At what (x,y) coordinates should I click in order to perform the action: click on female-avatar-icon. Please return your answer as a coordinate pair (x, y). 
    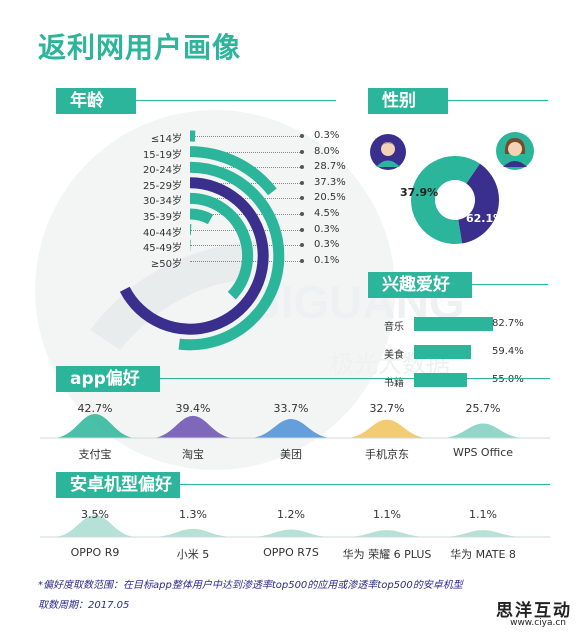
    Looking at the image, I should click on (515, 151).